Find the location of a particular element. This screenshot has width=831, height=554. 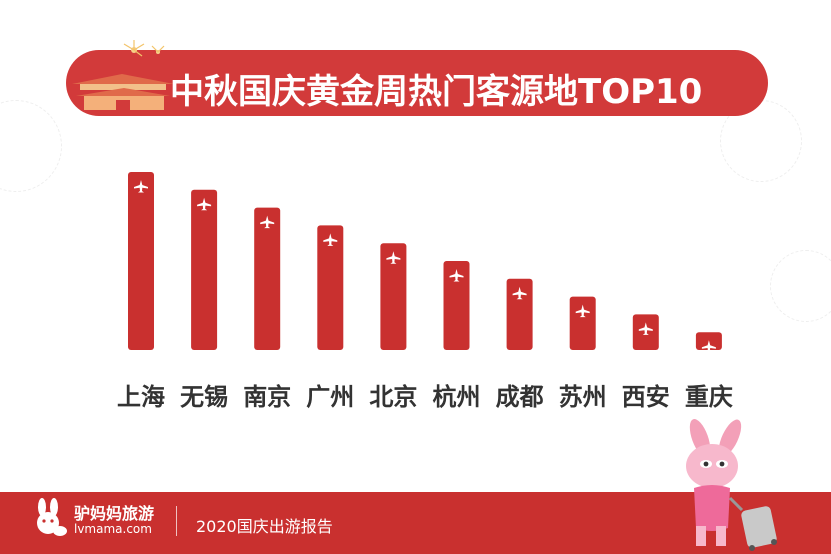

category-label: 上海 is located at coordinates (141, 397).